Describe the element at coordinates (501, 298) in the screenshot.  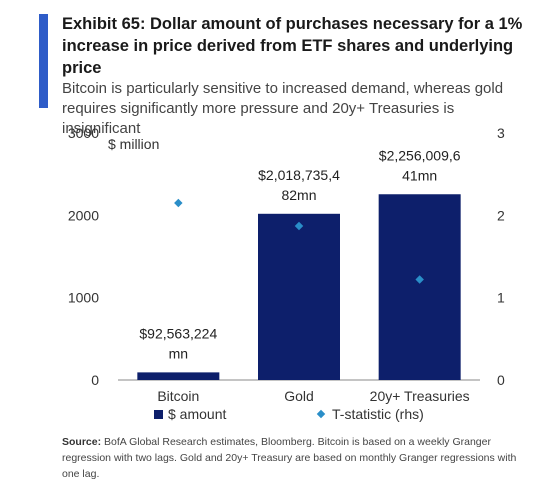
I see `y2-tick-label: 1` at that location.